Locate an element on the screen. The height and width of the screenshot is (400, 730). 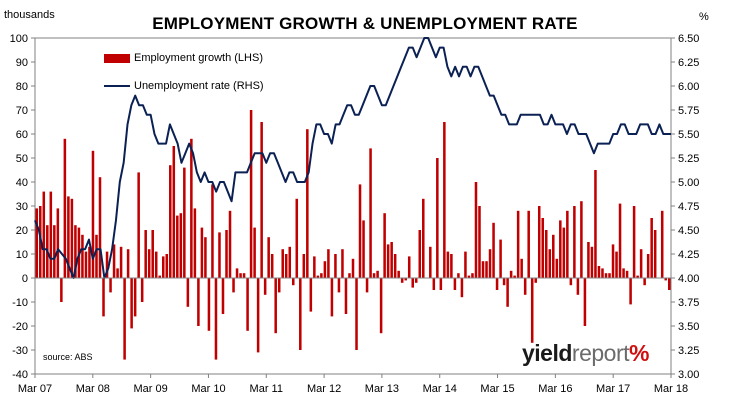
x-tick-label: Mar 16 is located at coordinates (555, 389).